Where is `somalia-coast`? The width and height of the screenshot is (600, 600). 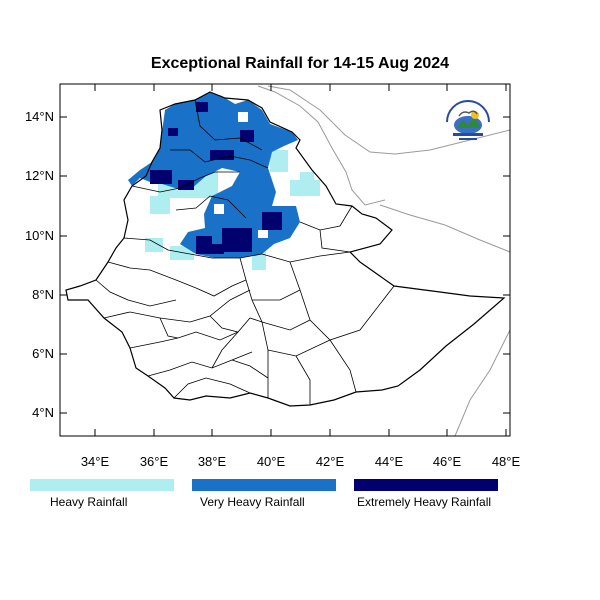 somalia-coast is located at coordinates (482, 382).